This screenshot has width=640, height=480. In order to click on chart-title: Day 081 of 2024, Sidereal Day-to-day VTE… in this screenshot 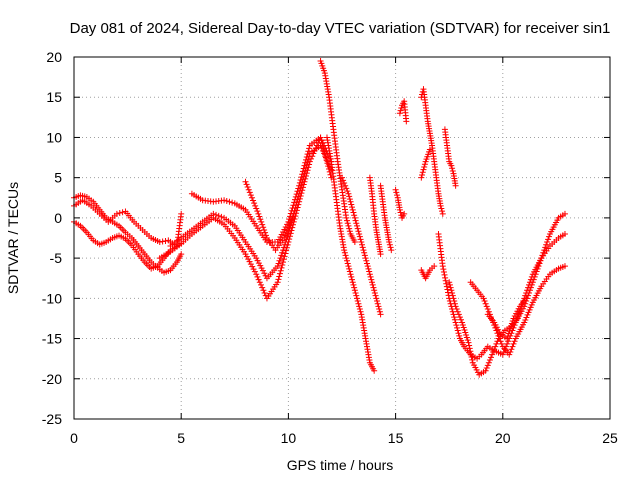, I will do `click(340, 28)`.